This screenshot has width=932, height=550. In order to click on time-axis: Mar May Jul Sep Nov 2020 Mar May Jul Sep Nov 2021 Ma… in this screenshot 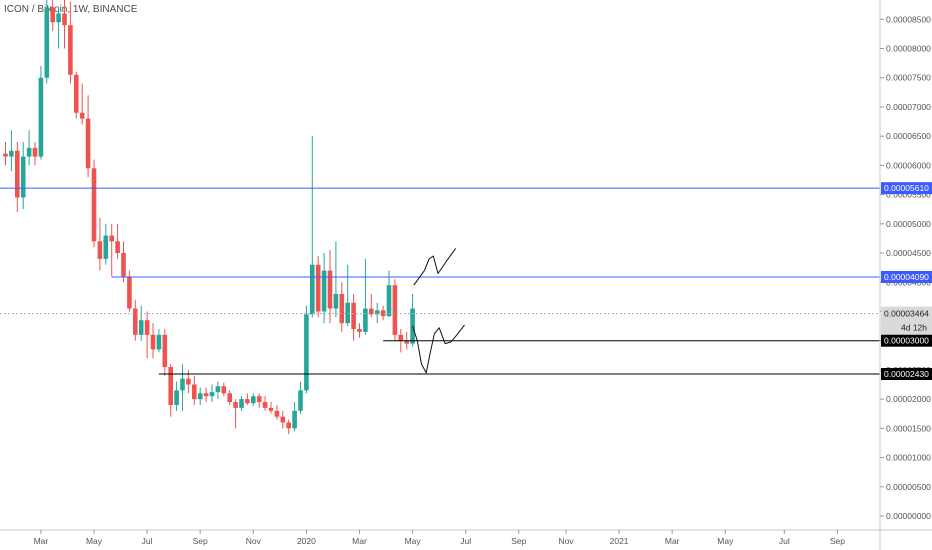, I will do `click(440, 538)`.